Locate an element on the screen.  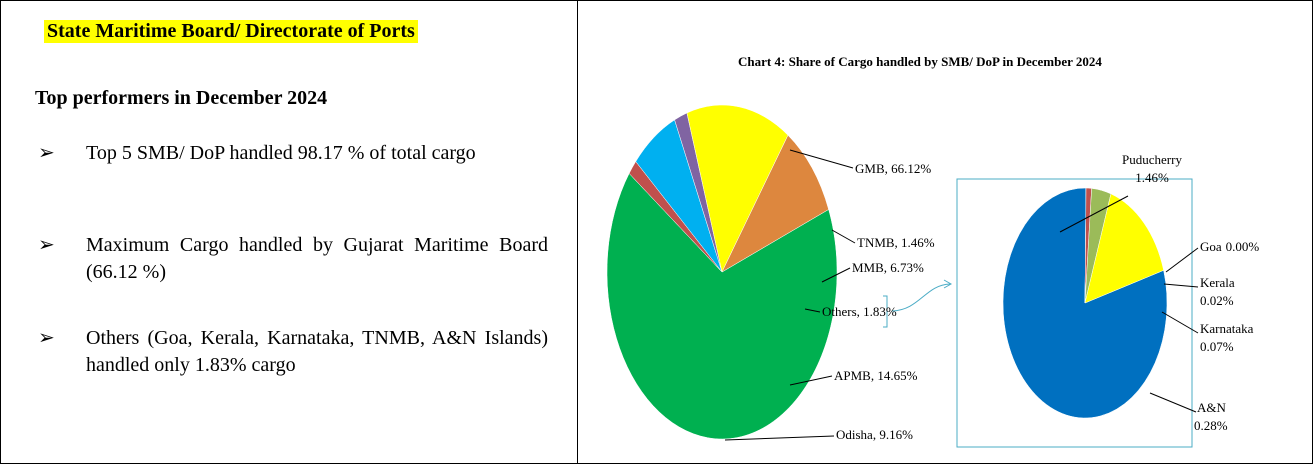
data-label: APMB, 14.65% is located at coordinates (876, 375).